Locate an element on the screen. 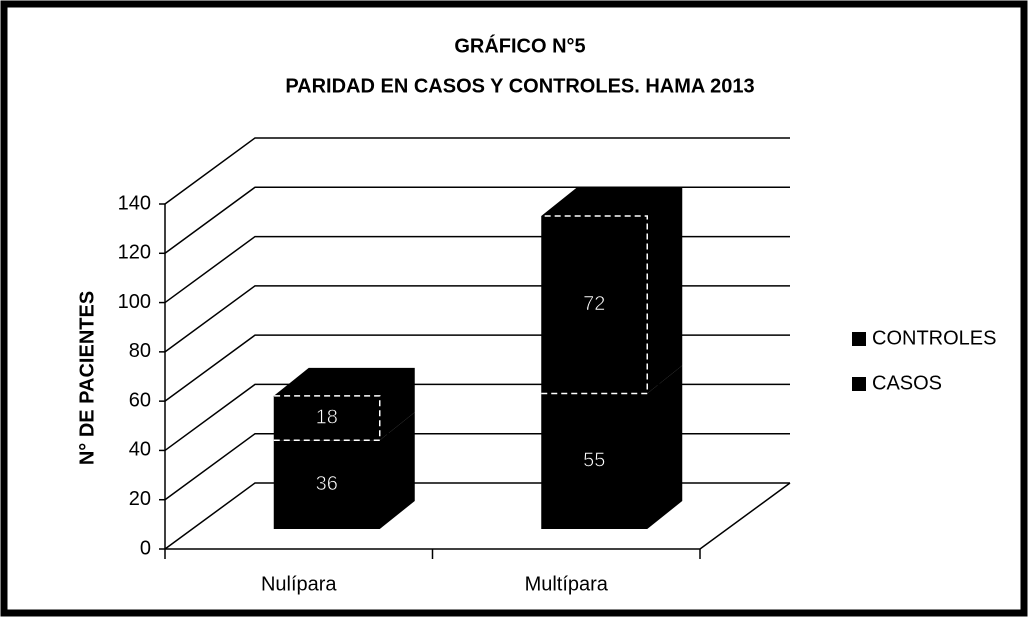 The image size is (1030, 619). y-tick-label: 140 is located at coordinates (134, 203).